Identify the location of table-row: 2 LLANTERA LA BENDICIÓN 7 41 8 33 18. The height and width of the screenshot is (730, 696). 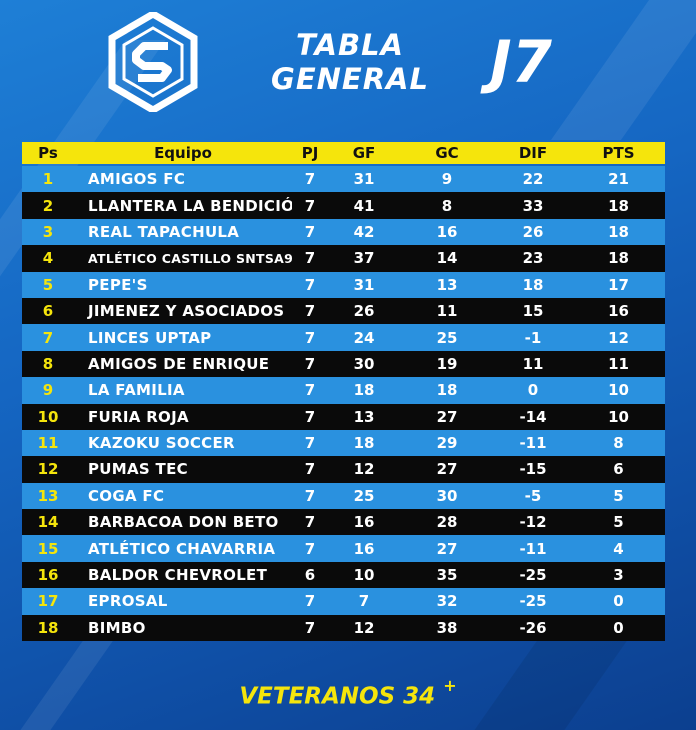
(343, 205).